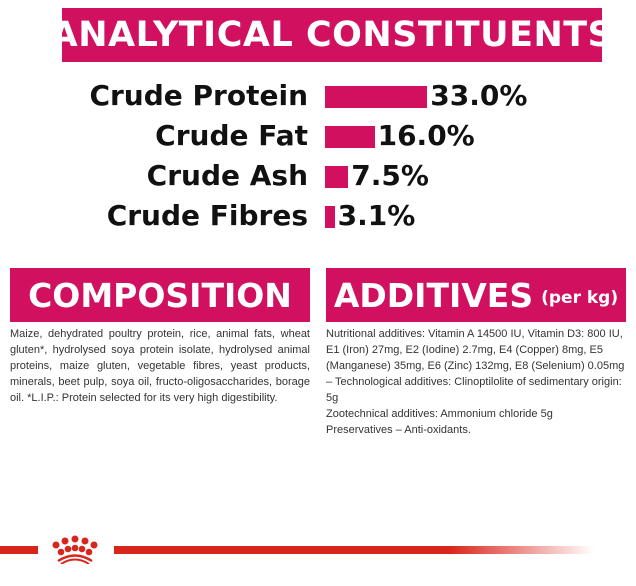 This screenshot has width=636, height=586. What do you see at coordinates (227, 175) in the screenshot?
I see `constituent-label: Crude Ash` at bounding box center [227, 175].